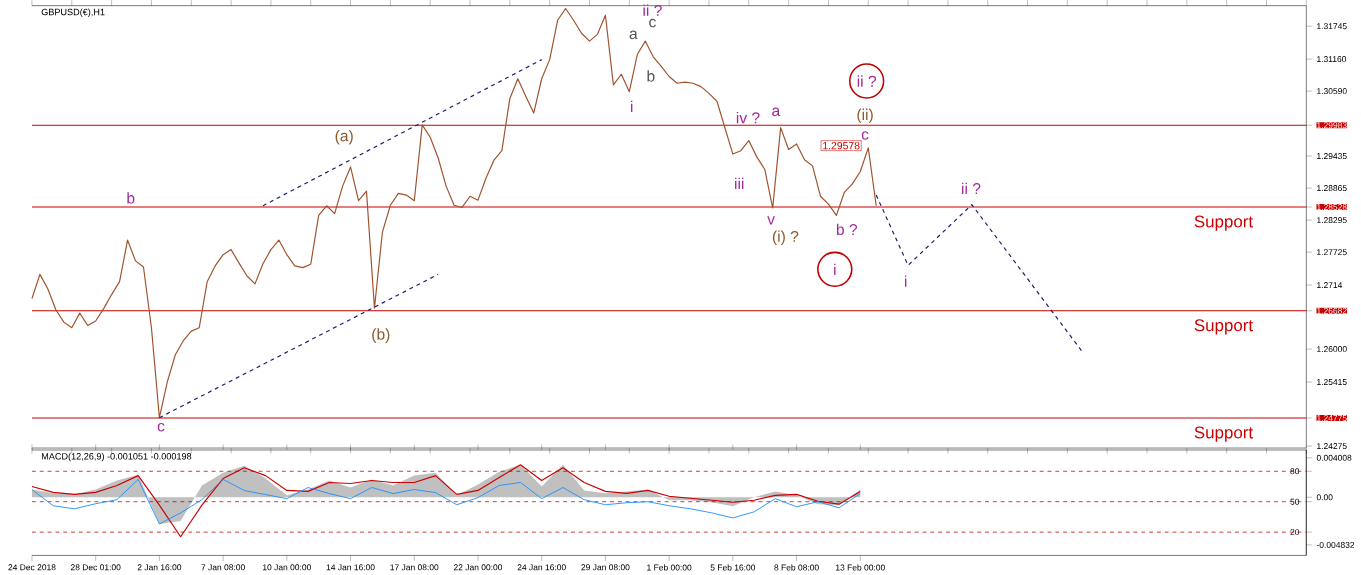  I want to click on y-tick-label: 1.26682, so click(1332, 310).